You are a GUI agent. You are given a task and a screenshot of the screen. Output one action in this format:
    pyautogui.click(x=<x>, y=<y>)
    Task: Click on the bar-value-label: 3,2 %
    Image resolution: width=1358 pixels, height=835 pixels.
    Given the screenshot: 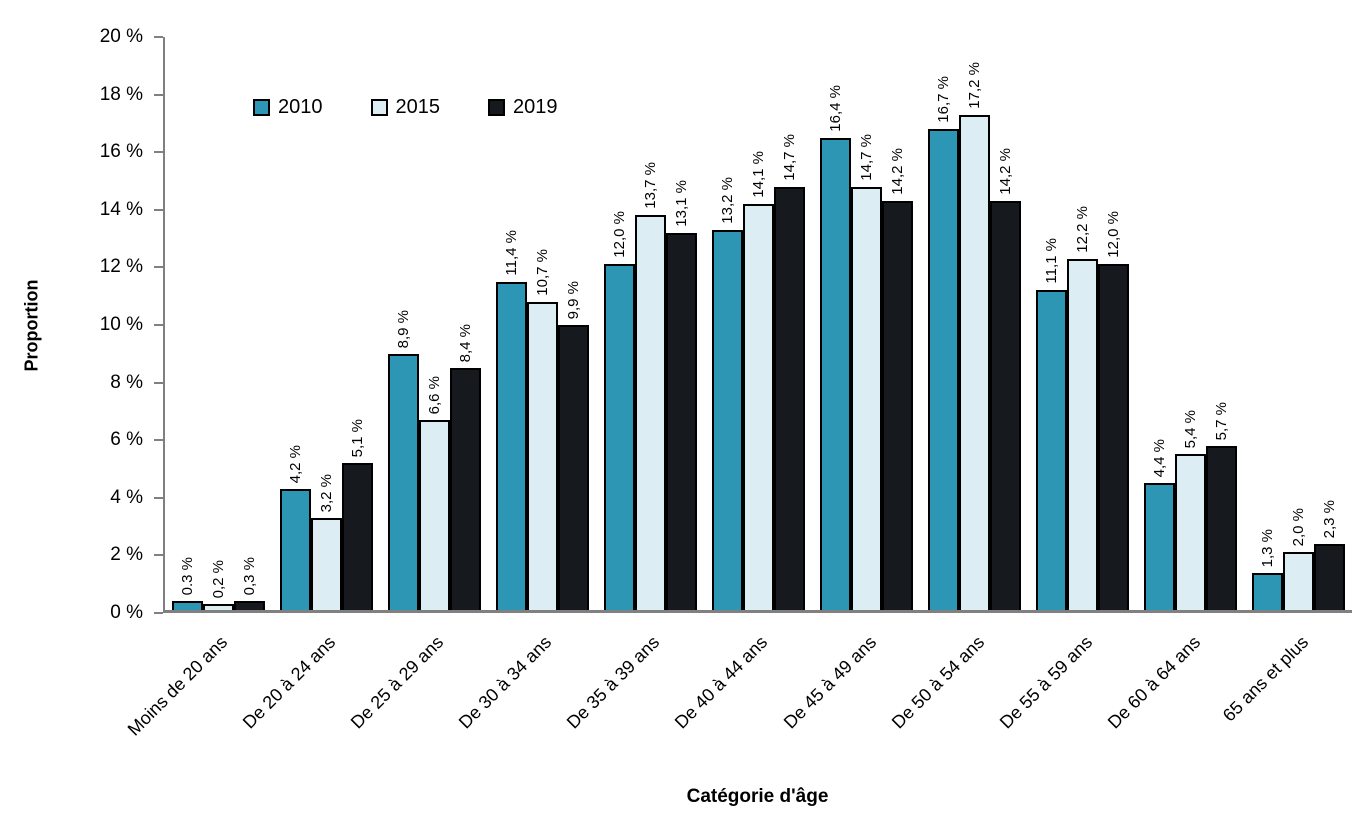 What is the action you would take?
    pyautogui.click(x=327, y=492)
    